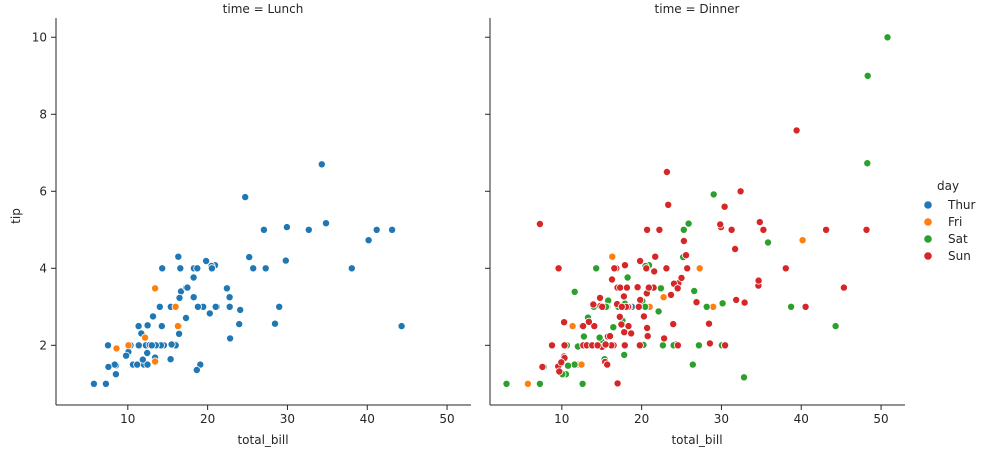 The width and height of the screenshot is (987, 452). Describe the element at coordinates (43, 191) in the screenshot. I see `y-tick-label: 6` at that location.